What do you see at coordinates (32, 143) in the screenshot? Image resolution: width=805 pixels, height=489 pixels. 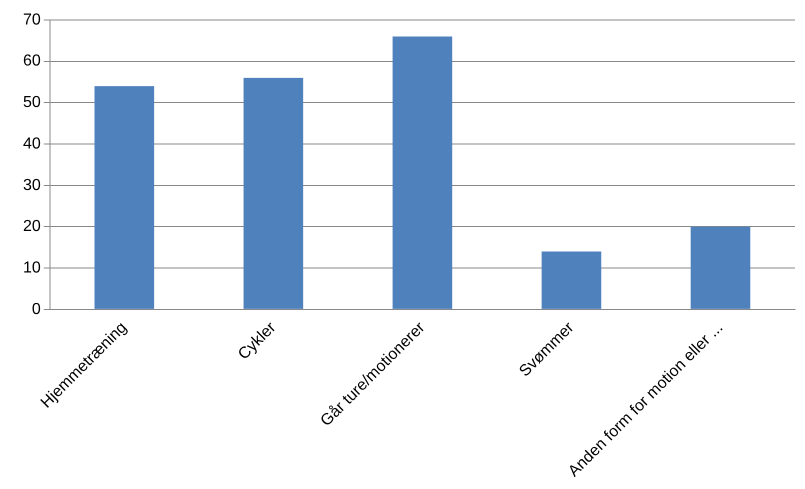 I see `y-tick-label: 40` at bounding box center [32, 143].